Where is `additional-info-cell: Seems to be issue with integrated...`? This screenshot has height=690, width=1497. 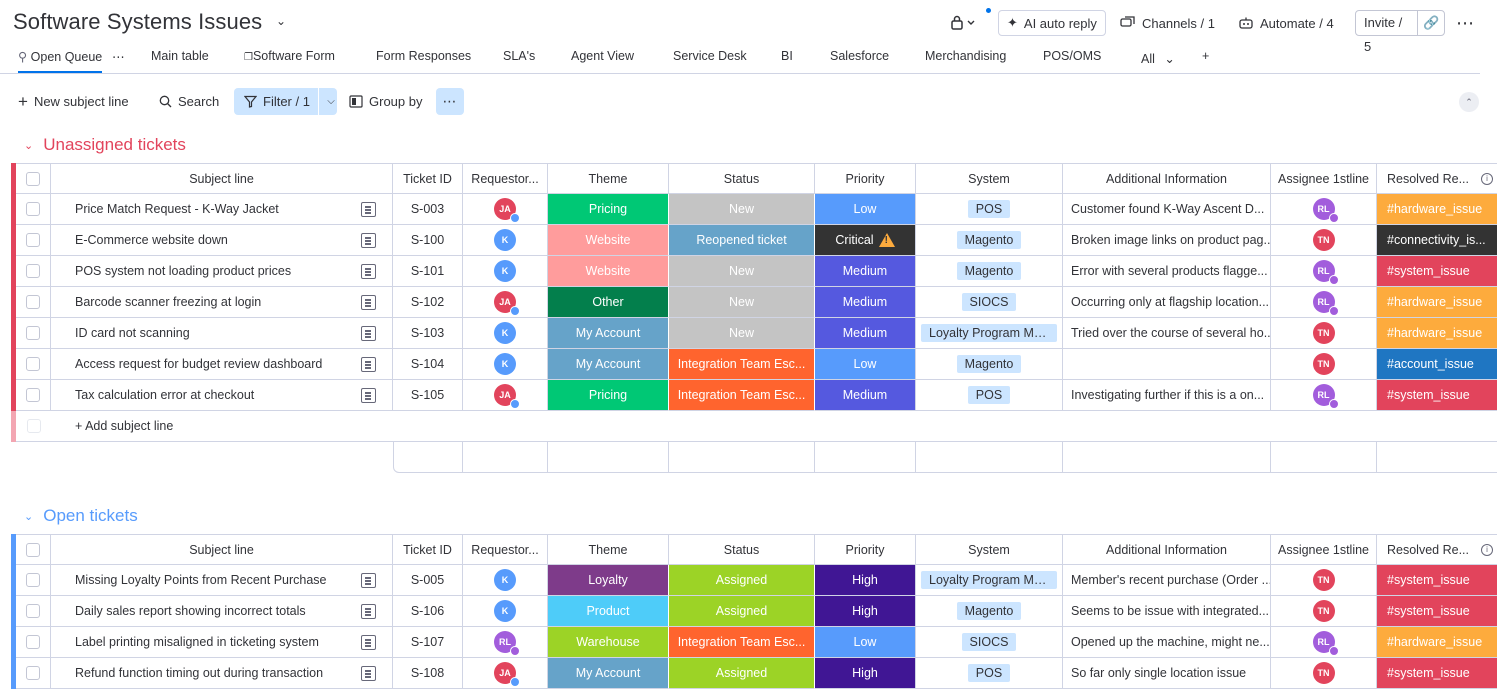
additional-info-cell: Seems to be issue with integrated... is located at coordinates (1167, 611).